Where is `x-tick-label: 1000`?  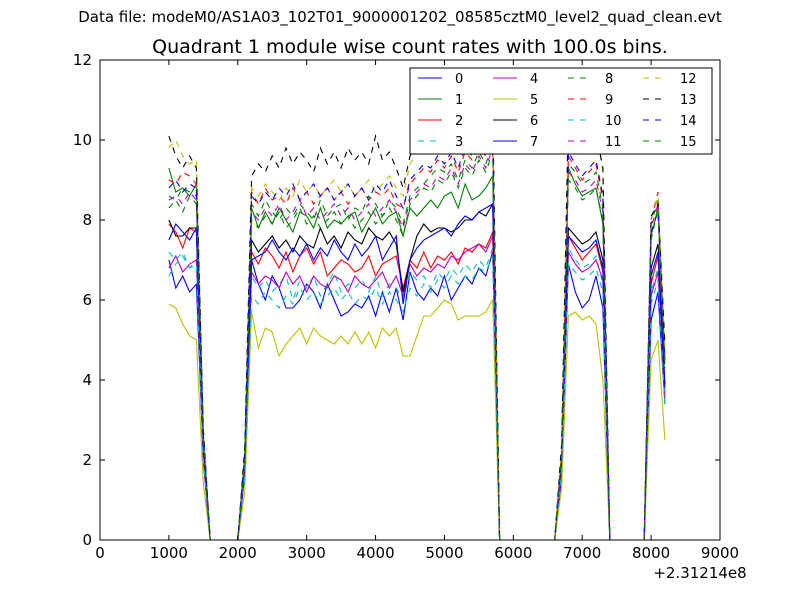 x-tick-label: 1000 is located at coordinates (169, 553).